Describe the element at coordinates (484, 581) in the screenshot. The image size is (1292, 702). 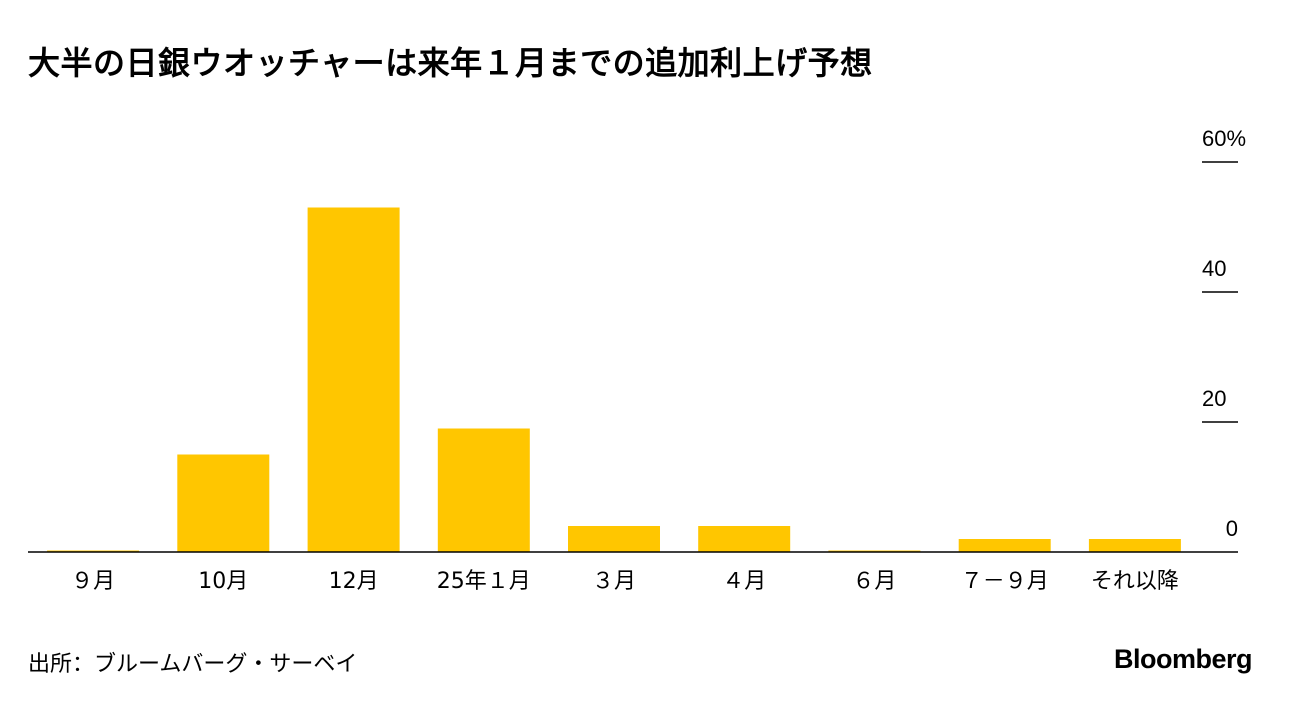
I see `x-tick-label: 25年１月` at that location.